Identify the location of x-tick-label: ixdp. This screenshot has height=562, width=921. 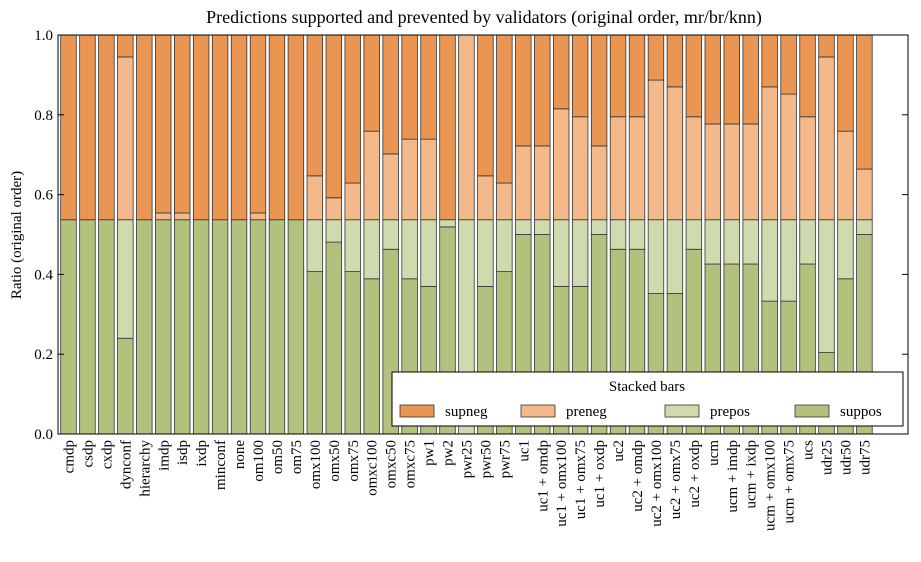
(202, 453).